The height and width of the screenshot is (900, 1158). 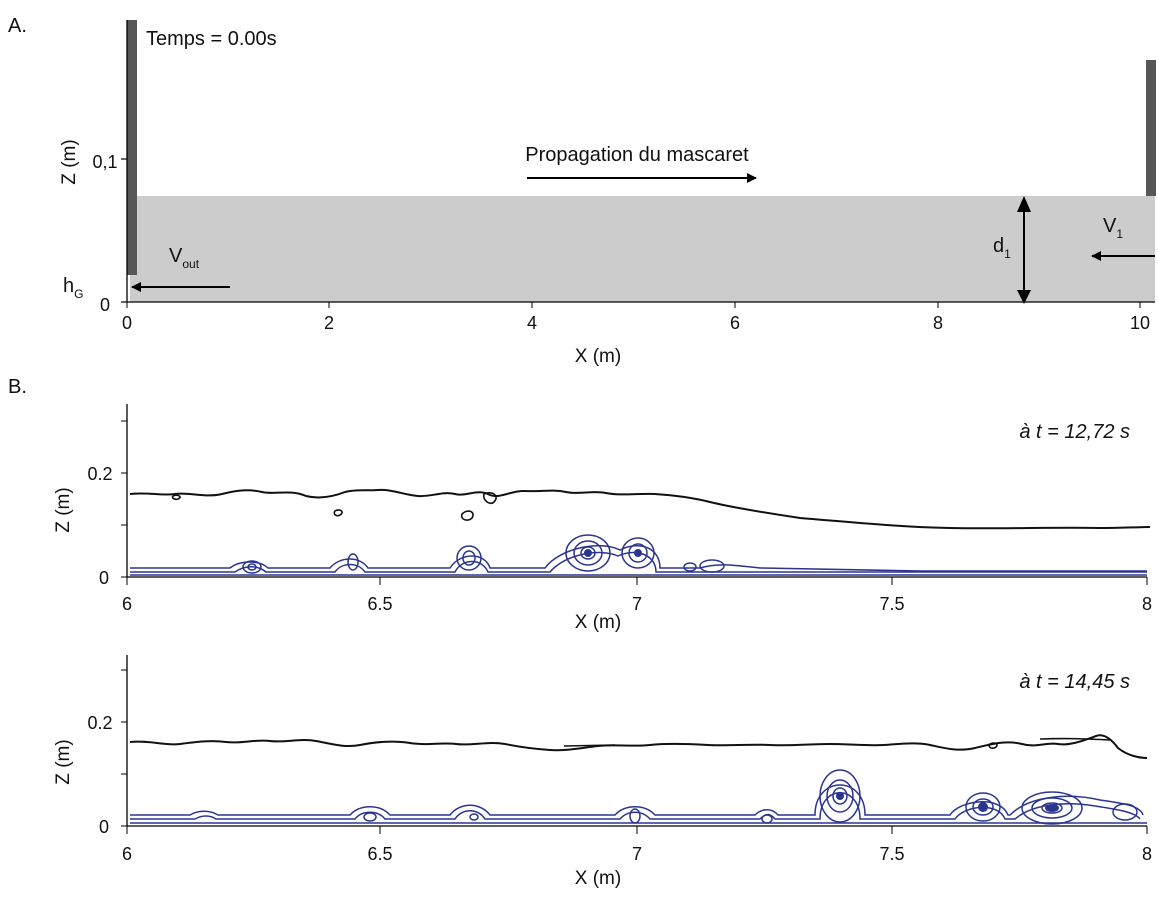 I want to click on chart2-free-surface, so click(x=638, y=746).